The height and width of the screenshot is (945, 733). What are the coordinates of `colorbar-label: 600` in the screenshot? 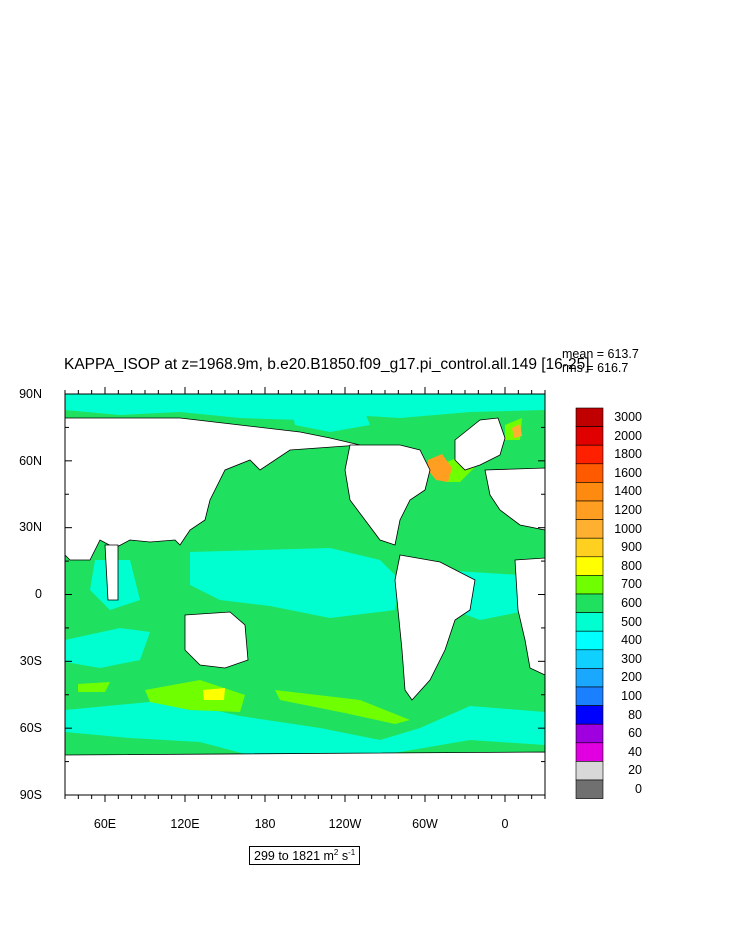 It's located at (631, 603).